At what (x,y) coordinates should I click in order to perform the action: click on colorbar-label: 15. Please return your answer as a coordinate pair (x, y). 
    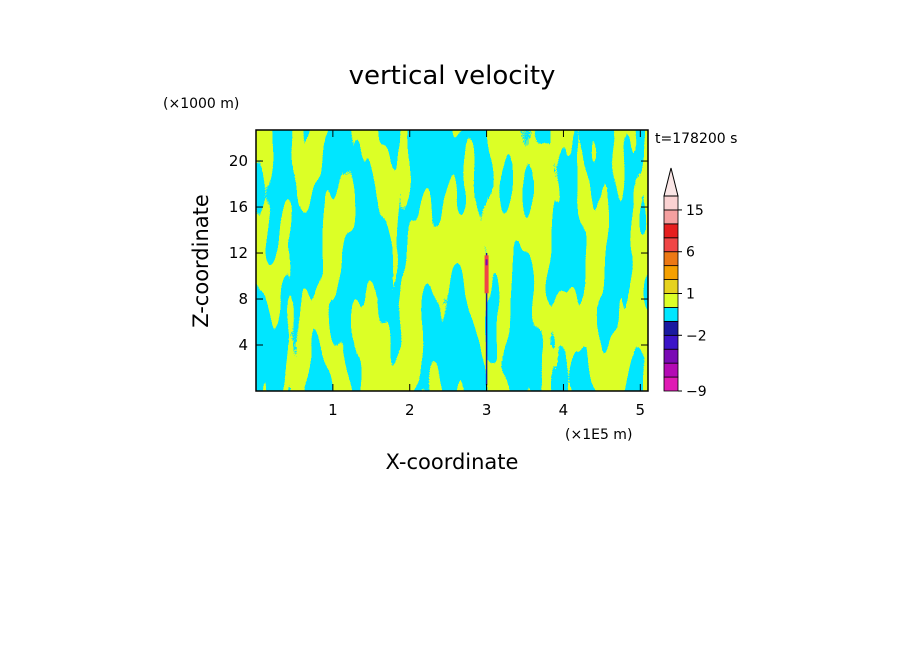
    Looking at the image, I should click on (695, 211).